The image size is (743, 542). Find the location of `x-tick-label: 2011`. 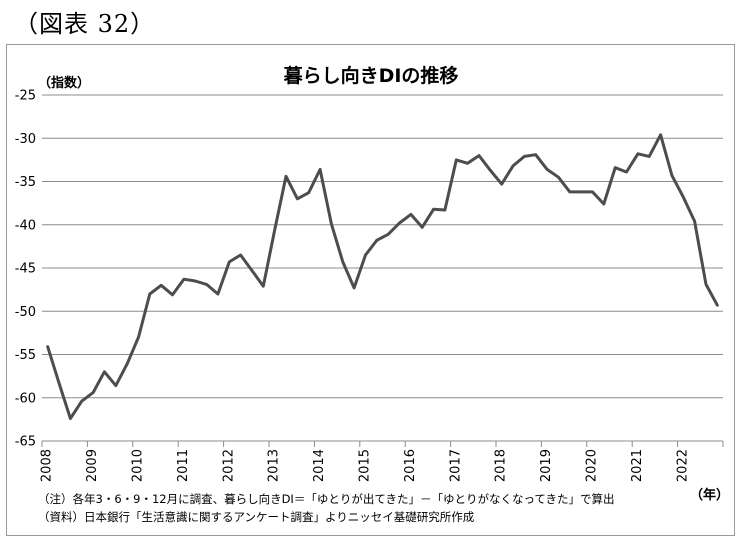

x-tick-label: 2011 is located at coordinates (183, 465).